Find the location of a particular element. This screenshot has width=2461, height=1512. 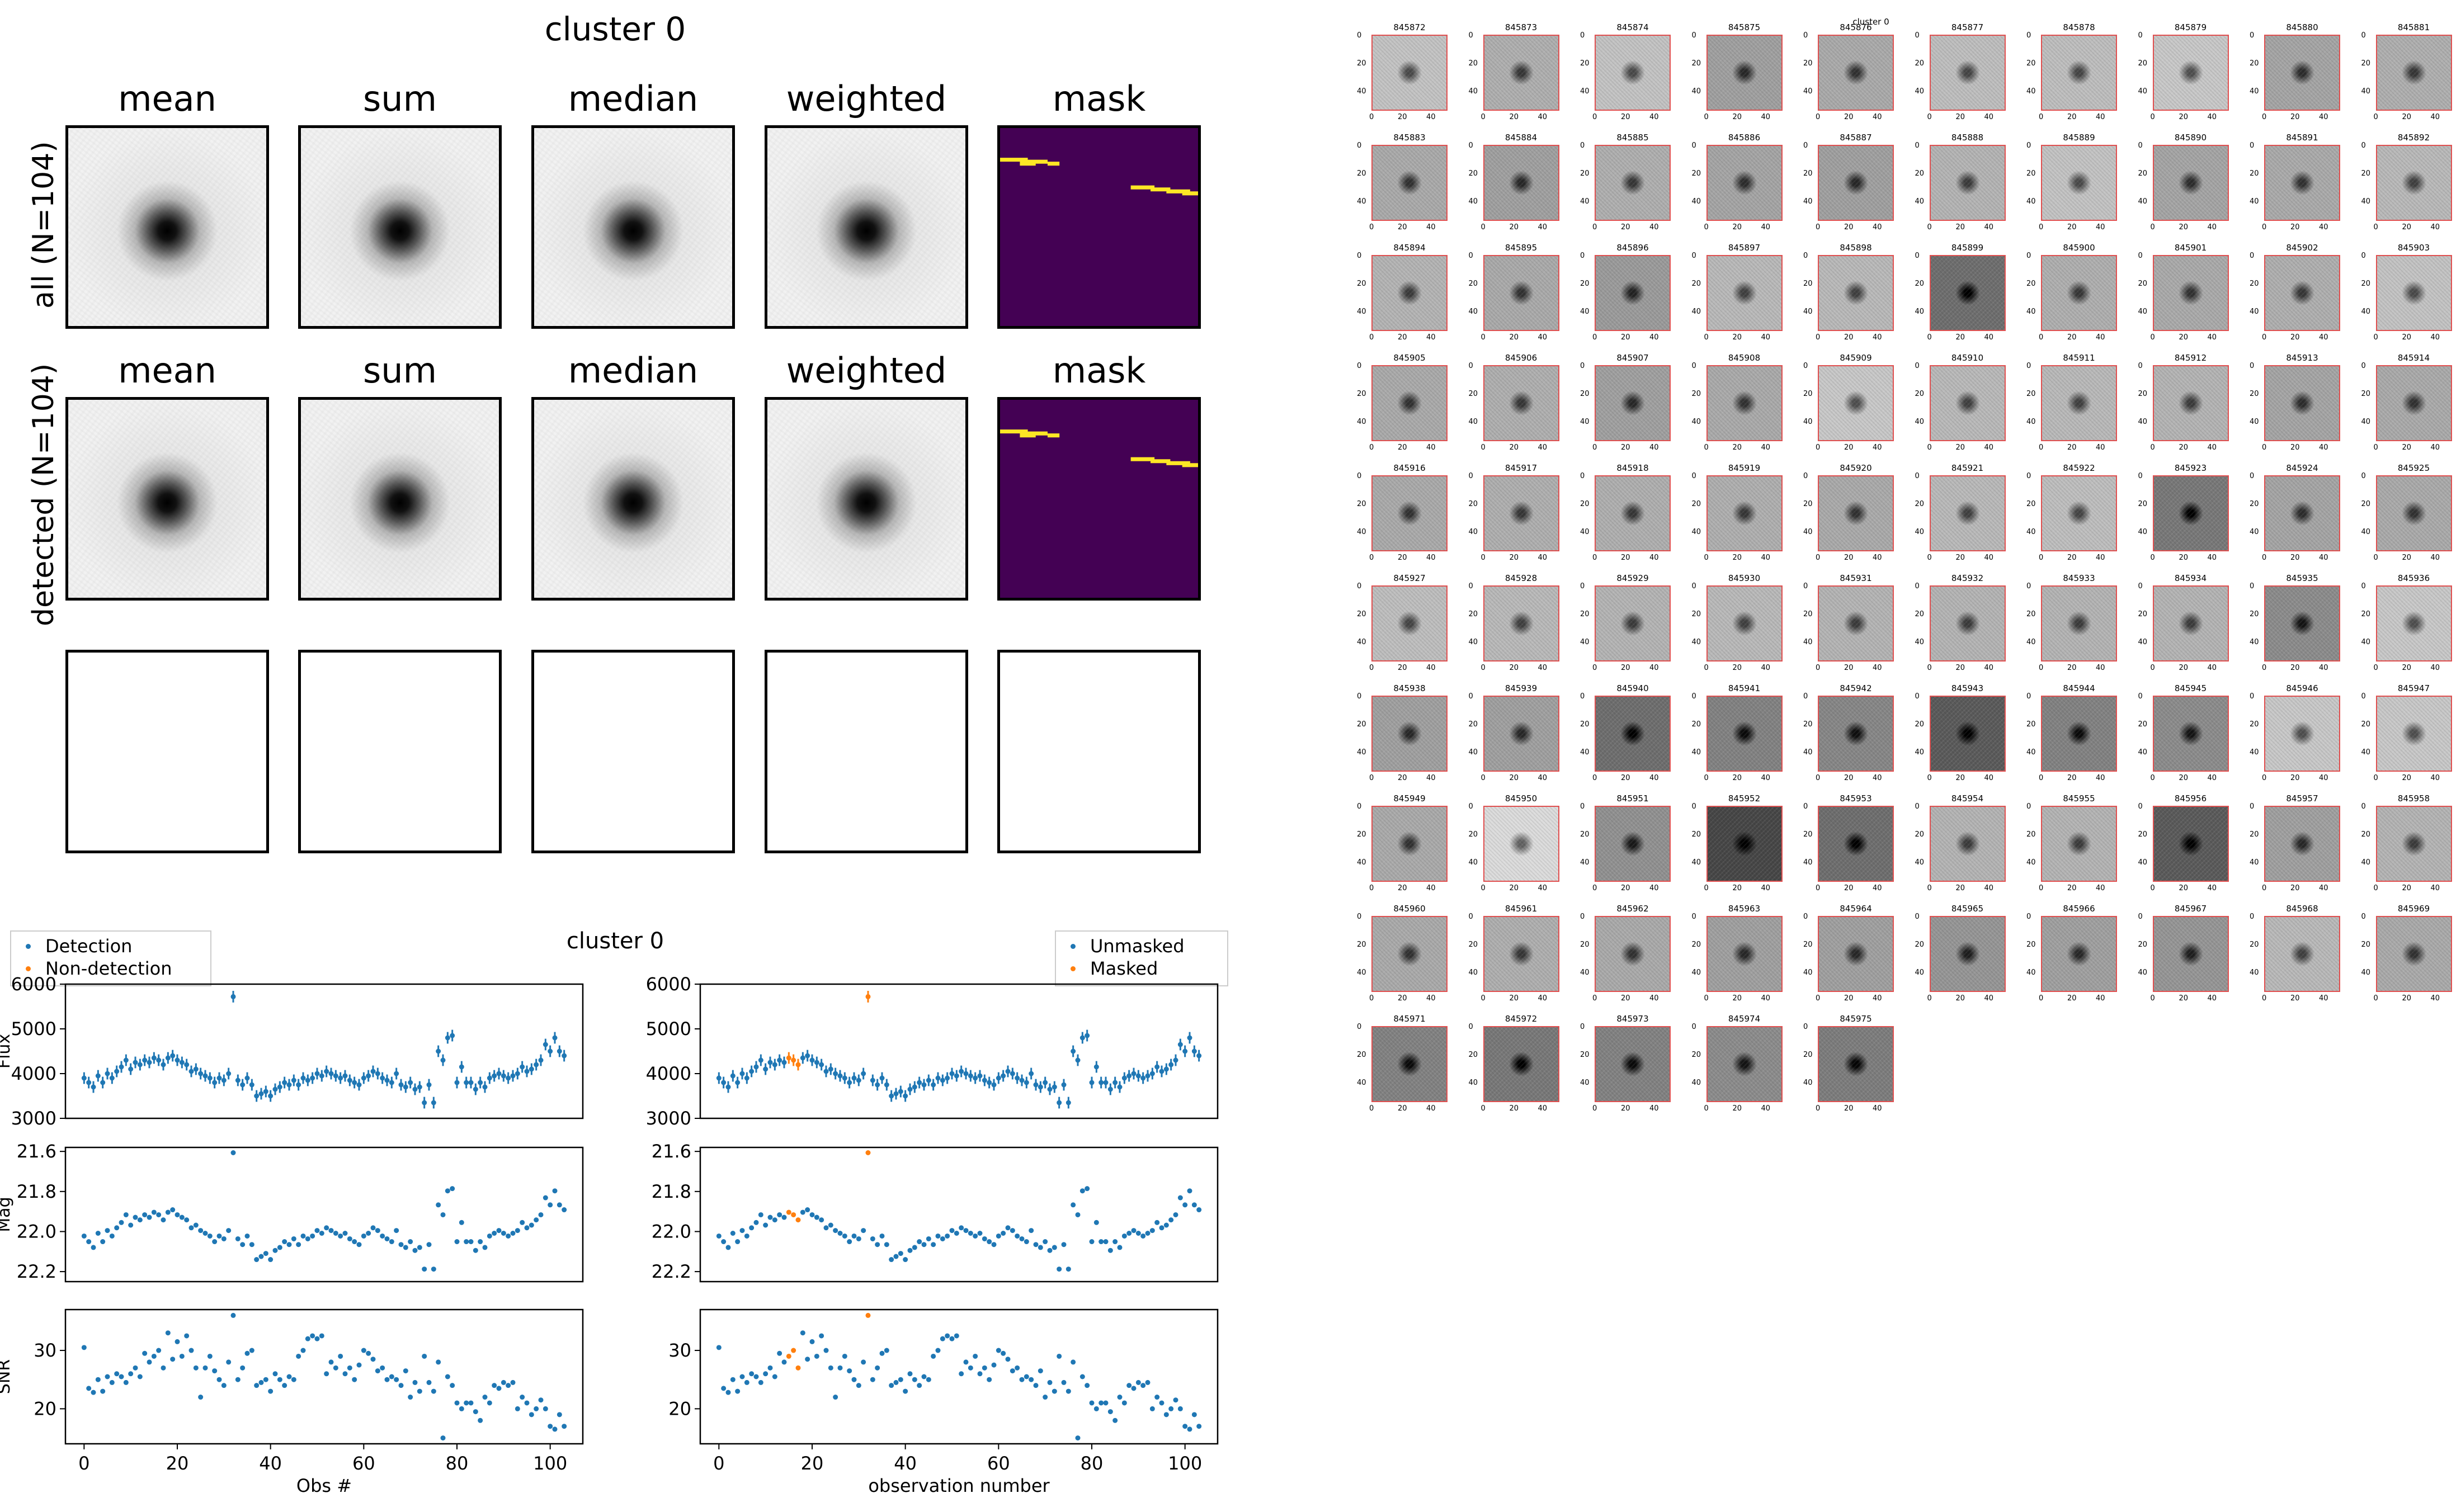

thumbnail-id-label: 845946 is located at coordinates (2302, 688).